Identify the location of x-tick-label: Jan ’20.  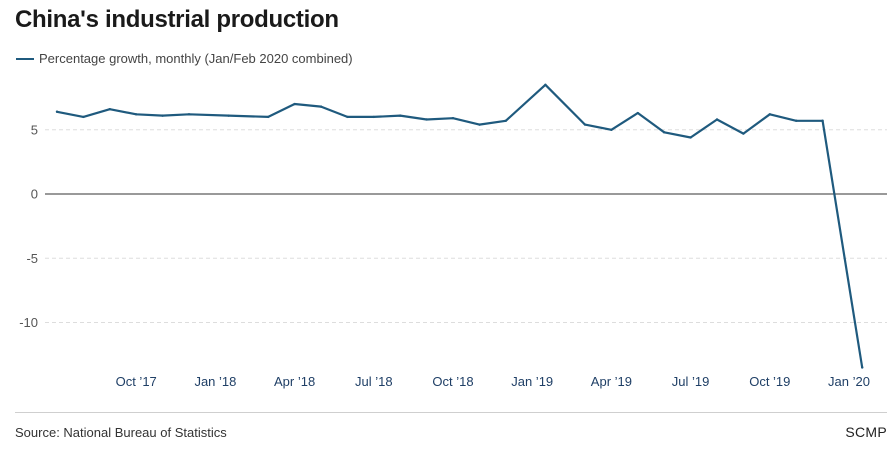
(849, 381).